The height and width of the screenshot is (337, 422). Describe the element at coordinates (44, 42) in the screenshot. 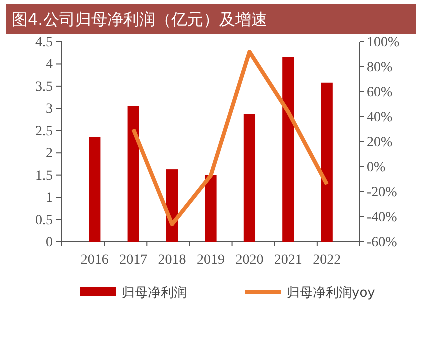

I see `y-tick-label: 4.5` at that location.